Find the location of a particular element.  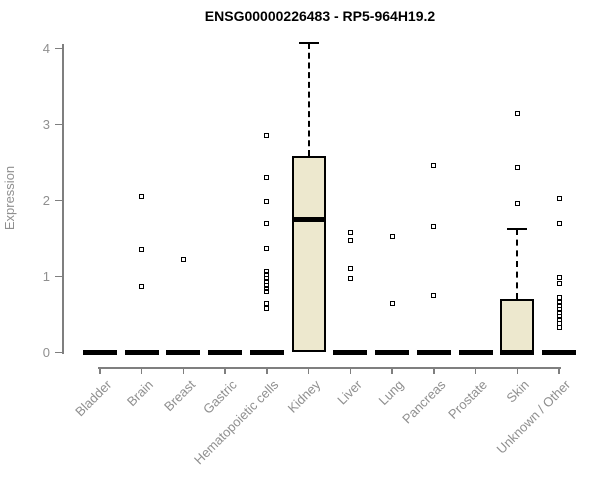

y-axis-line is located at coordinates (63, 199).